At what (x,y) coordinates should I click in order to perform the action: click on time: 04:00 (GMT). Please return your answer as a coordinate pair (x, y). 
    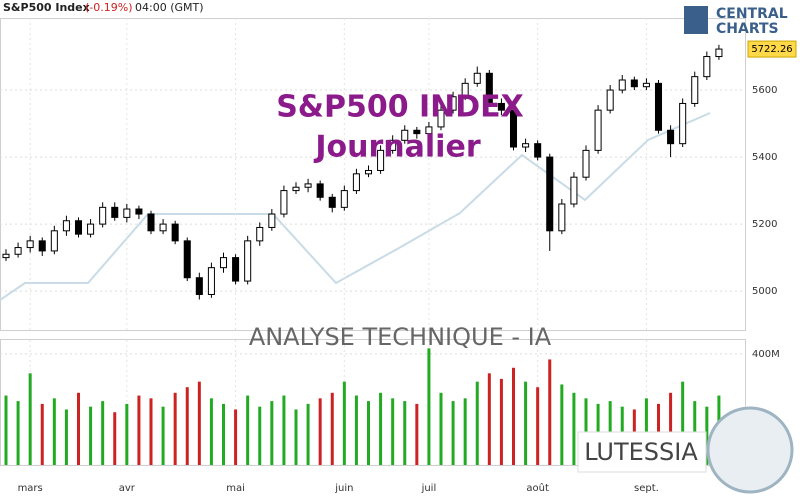
    Looking at the image, I should click on (169, 7).